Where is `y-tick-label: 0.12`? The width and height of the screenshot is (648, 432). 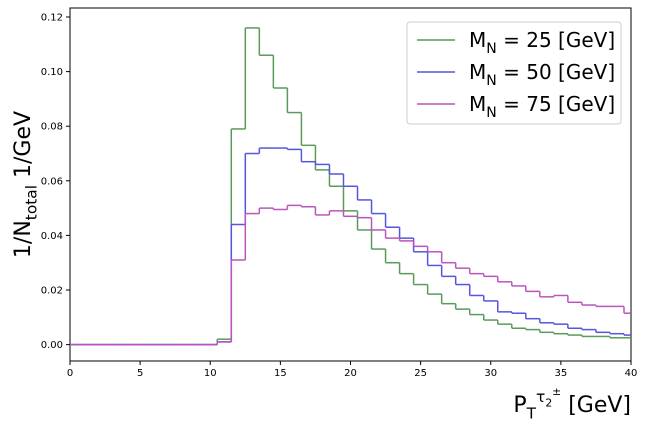 y-tick-label: 0.12 is located at coordinates (52, 18).